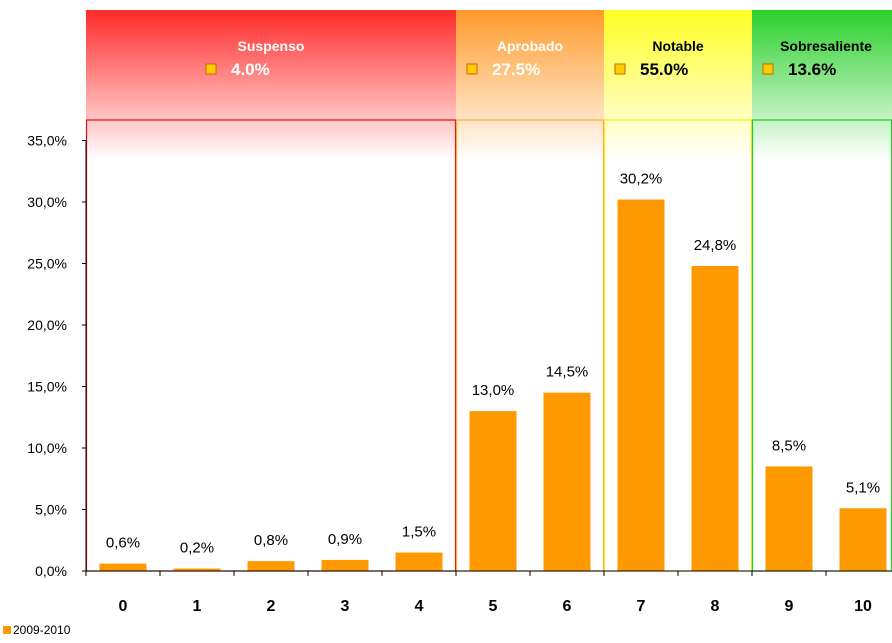  Describe the element at coordinates (567, 372) in the screenshot. I see `data-label-6: 14,5%` at that location.